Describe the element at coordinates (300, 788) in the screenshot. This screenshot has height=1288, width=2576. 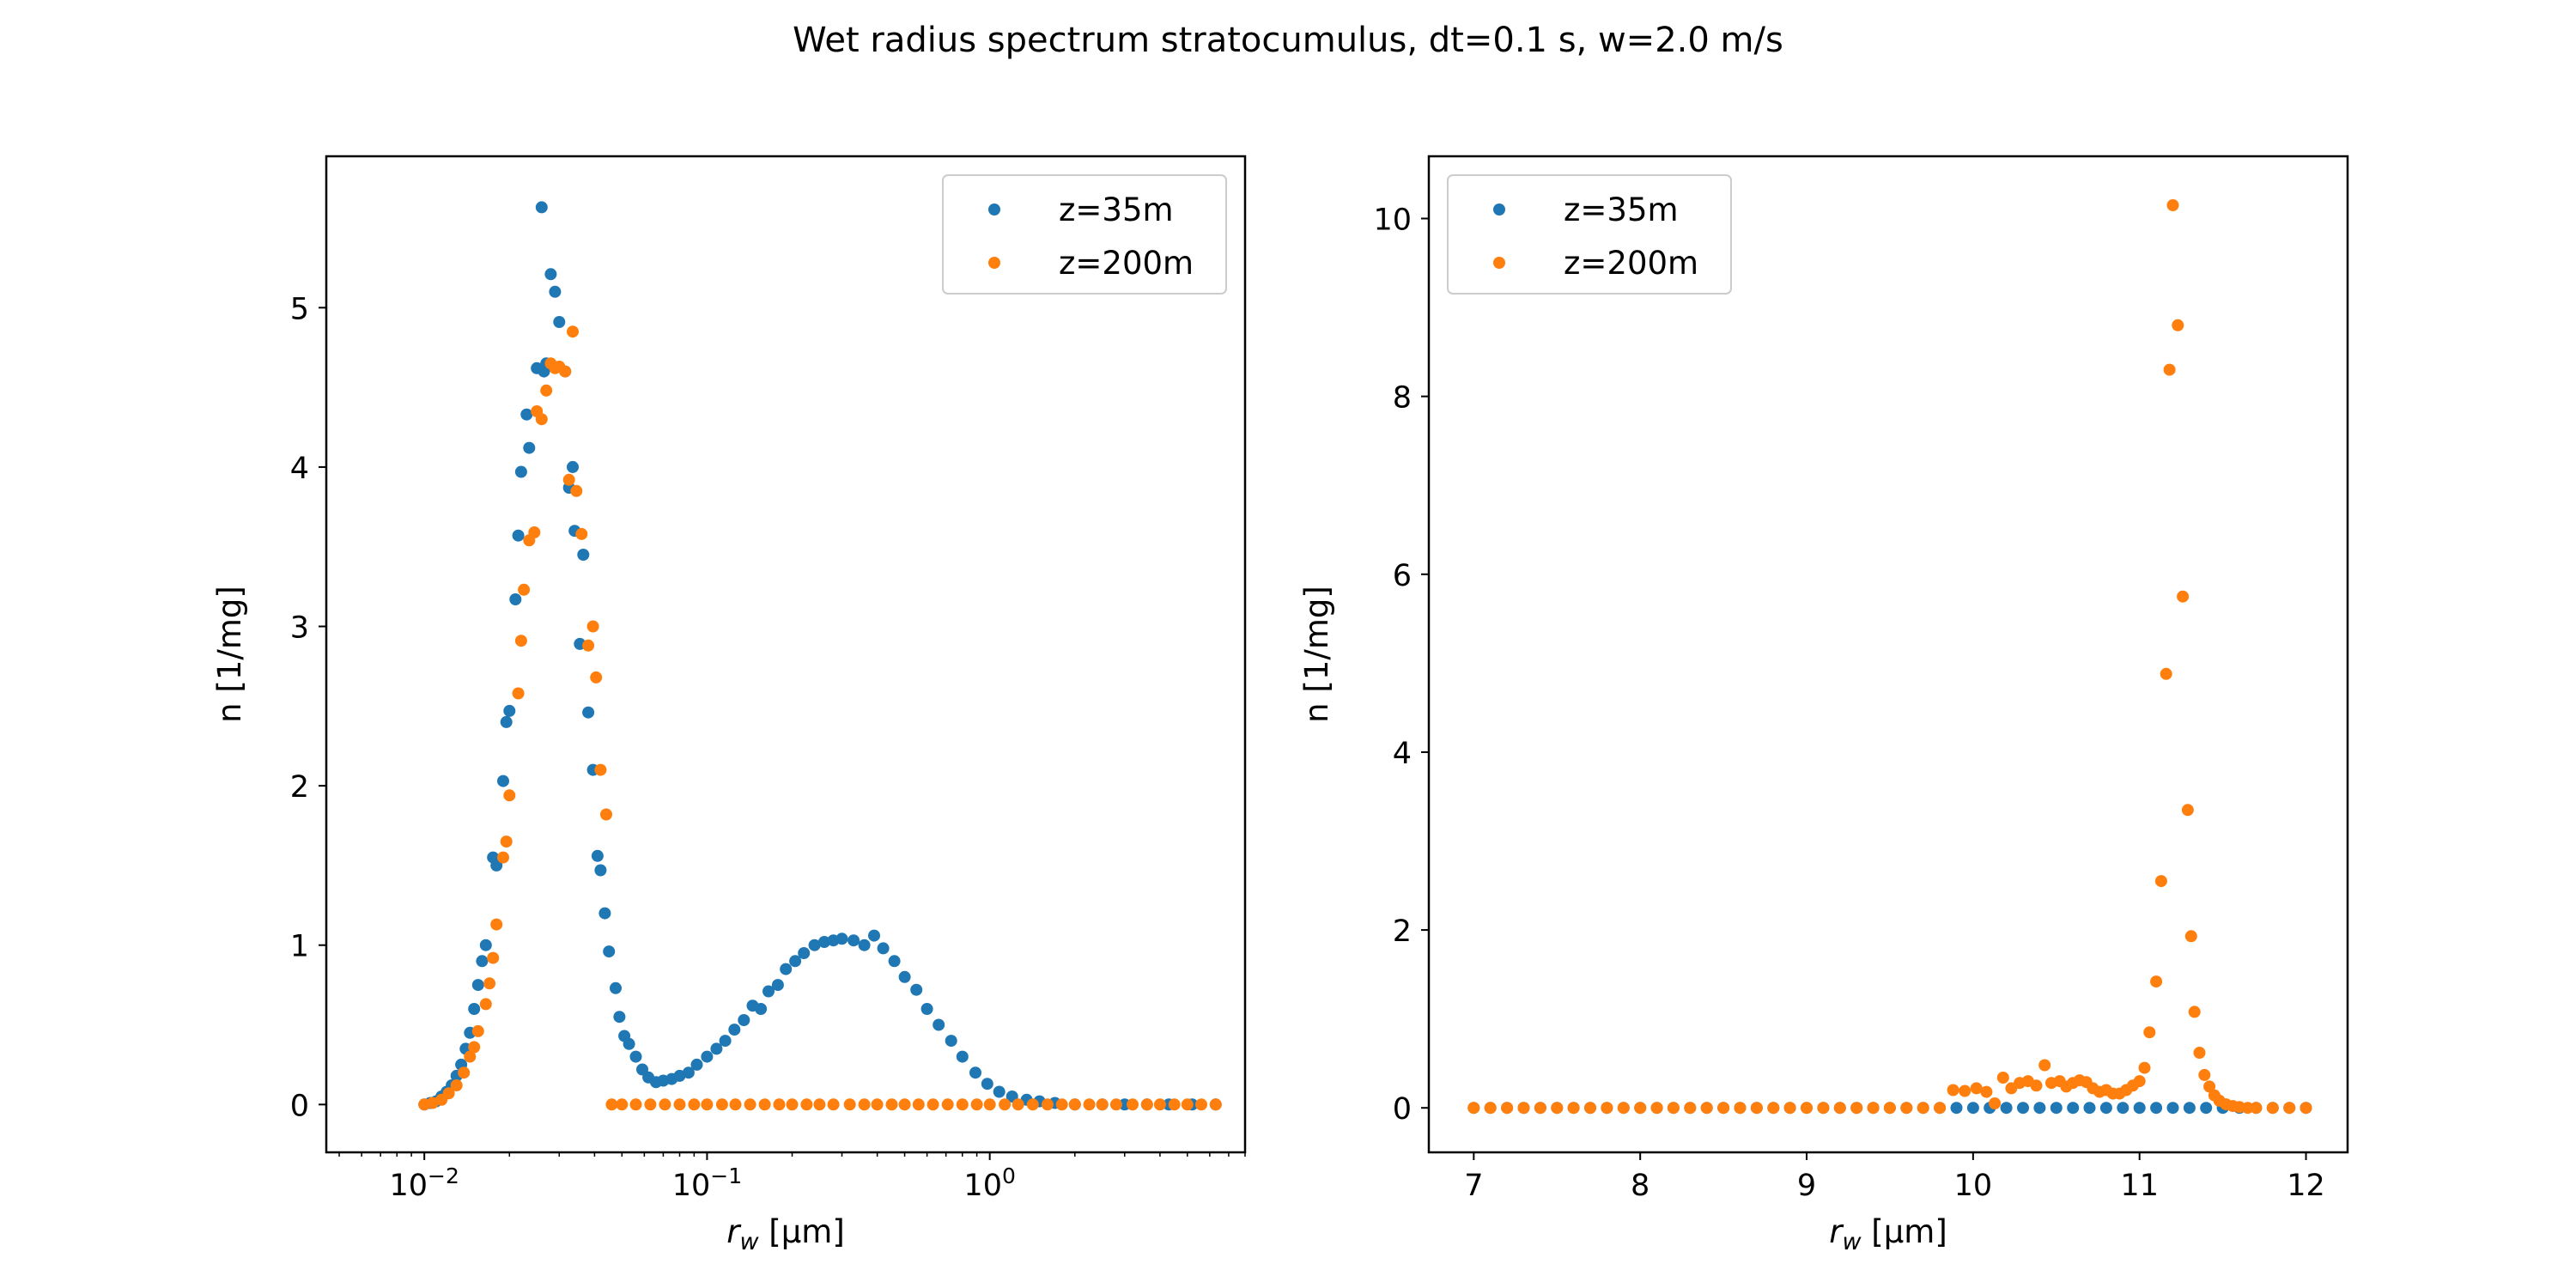
I see `y-tick-label: 2` at that location.